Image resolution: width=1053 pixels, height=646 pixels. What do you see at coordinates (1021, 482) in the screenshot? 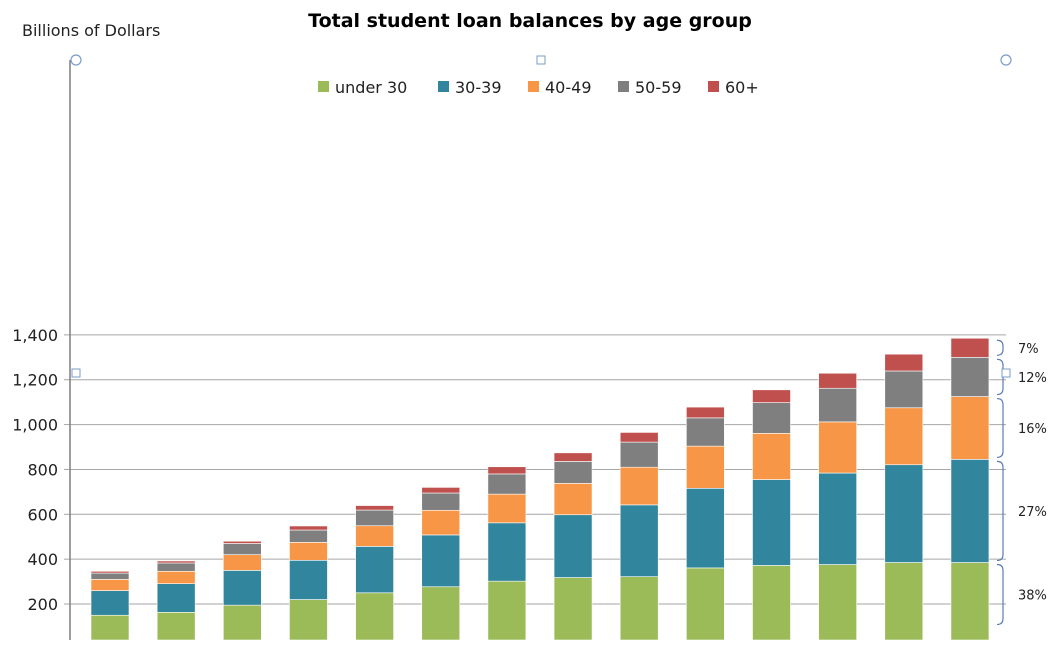
I see `share-annotations: 7% 12% 16% 27% 38%` at bounding box center [1021, 482].